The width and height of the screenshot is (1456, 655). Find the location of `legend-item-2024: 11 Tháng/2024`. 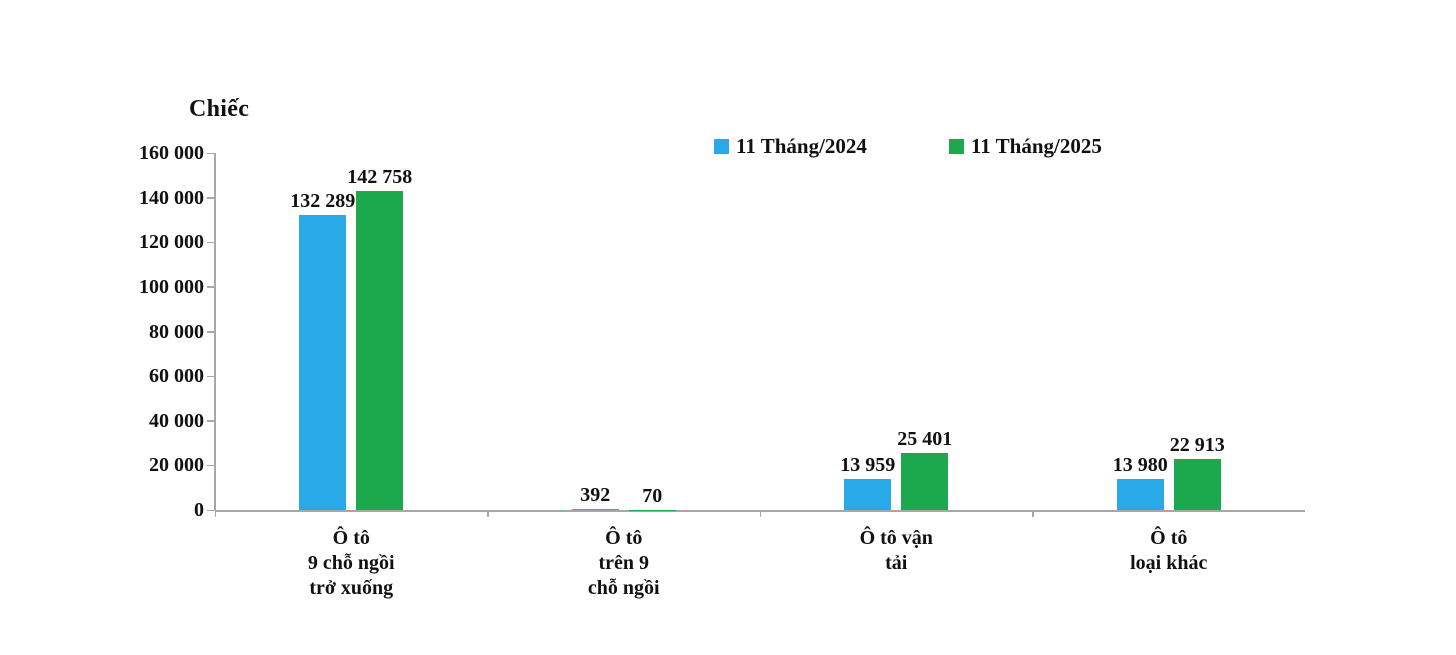

legend-item-2024: 11 Tháng/2024 is located at coordinates (790, 146).